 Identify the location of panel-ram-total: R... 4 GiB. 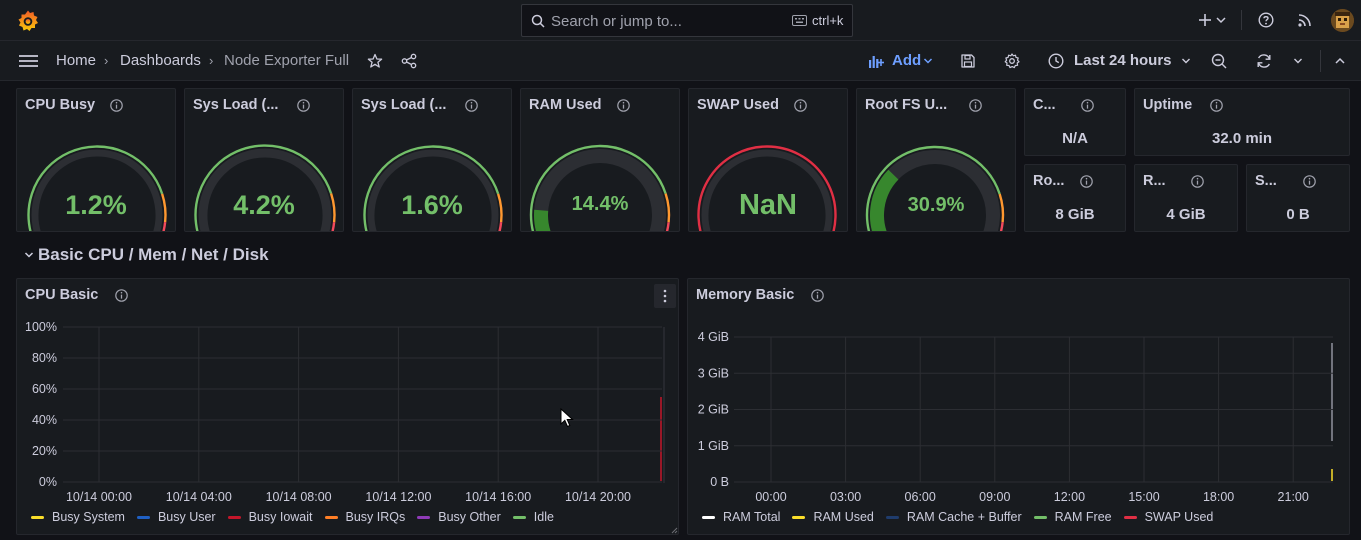
(1186, 198).